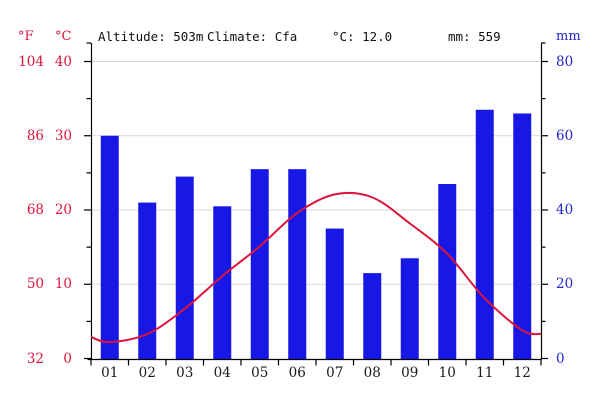 This screenshot has height=400, width=600. What do you see at coordinates (252, 36) in the screenshot?
I see `climate-label: Climate: Cfa` at bounding box center [252, 36].